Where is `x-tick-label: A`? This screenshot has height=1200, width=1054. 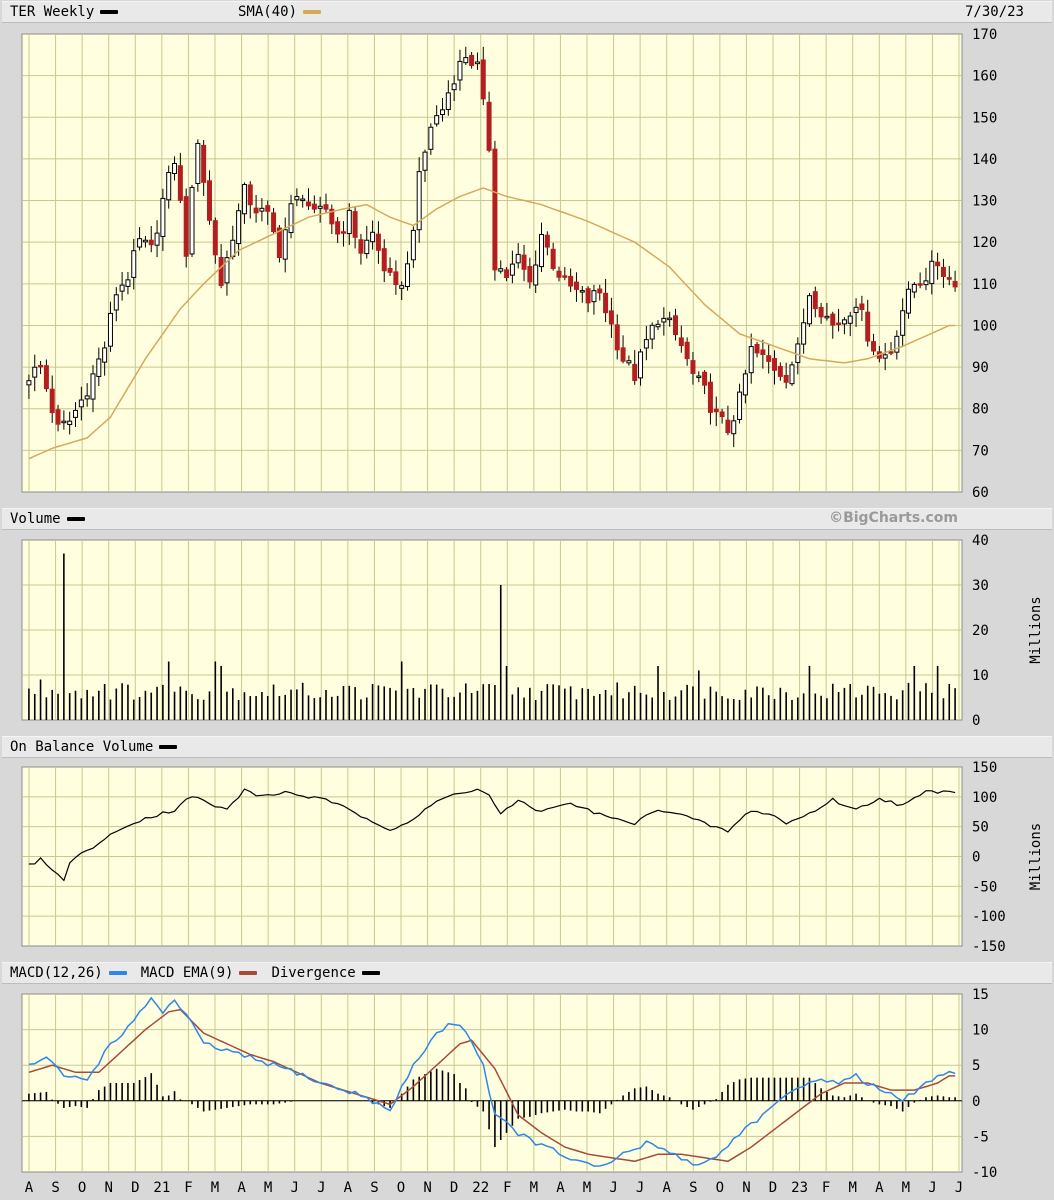
x-tick-label: A is located at coordinates (560, 1188).